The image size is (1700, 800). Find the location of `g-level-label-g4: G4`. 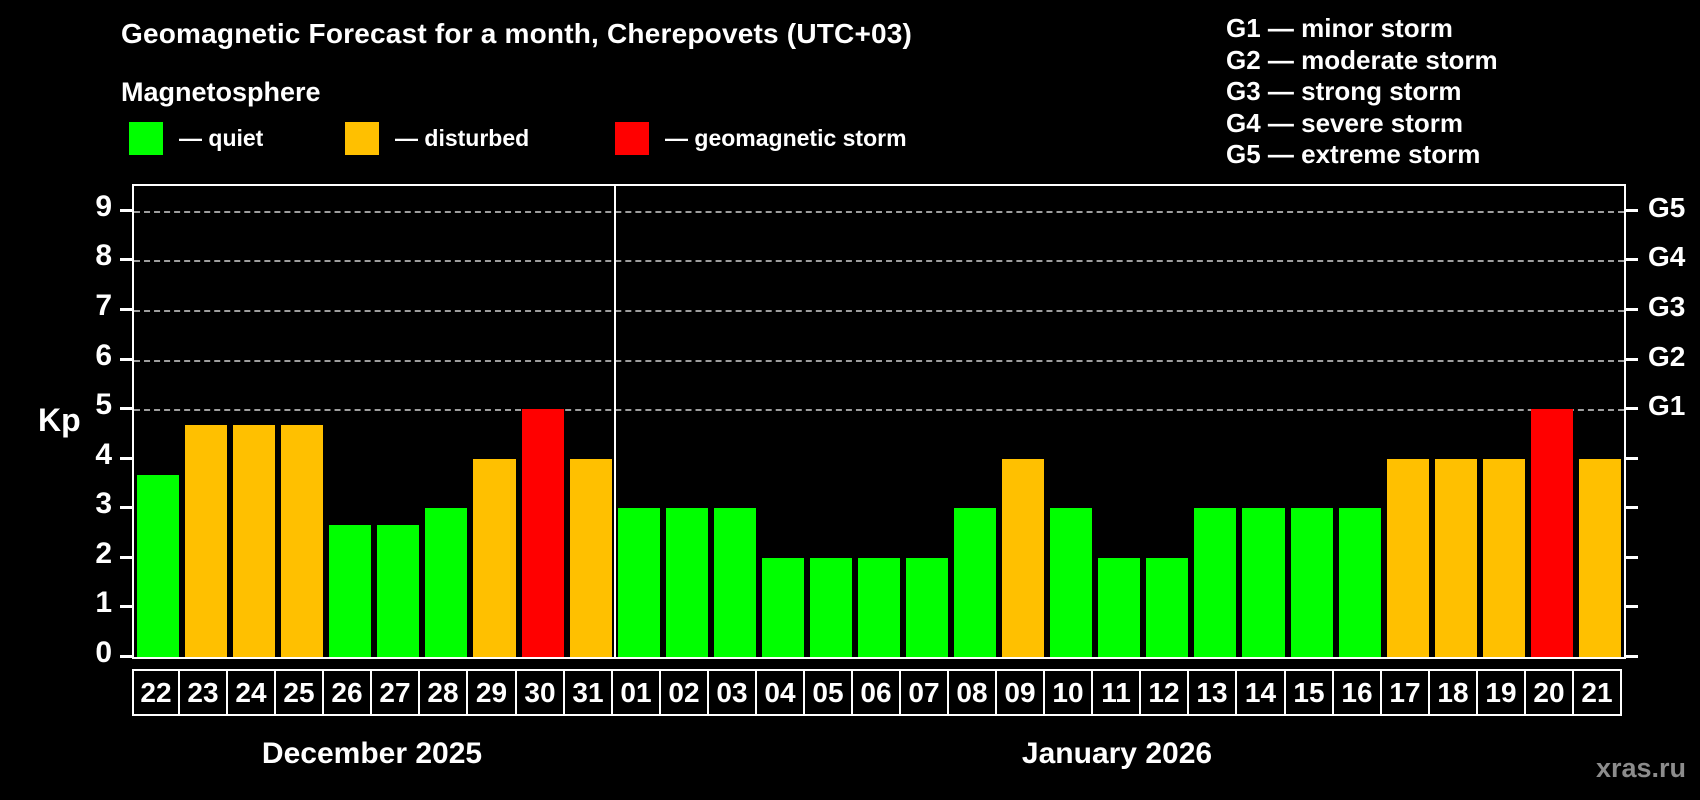

g-level-label-g4: G4 is located at coordinates (1667, 256).